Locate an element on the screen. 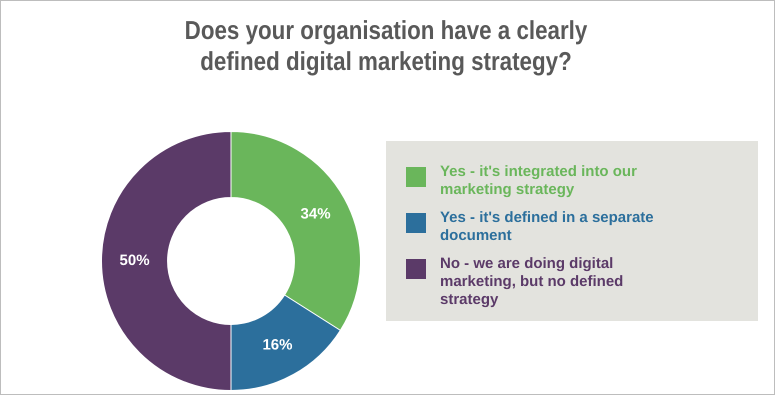 This screenshot has height=395, width=775. legend-label: No - we are doing digital marketing, but no defined strategy is located at coordinates (532, 282).